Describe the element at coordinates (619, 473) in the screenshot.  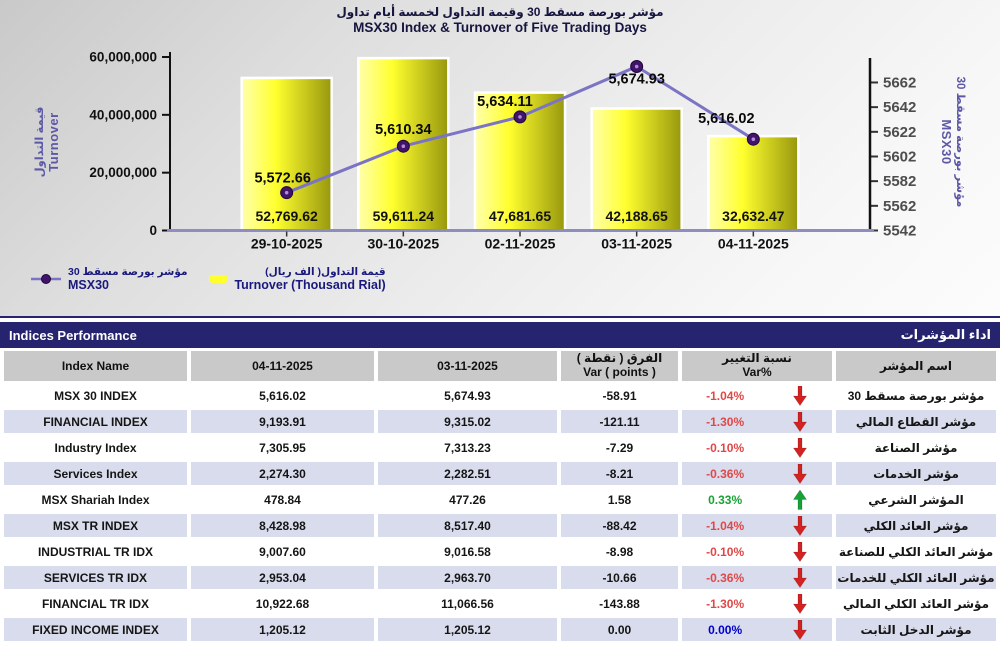
I see `var-points-cell: -8.21` at that location.